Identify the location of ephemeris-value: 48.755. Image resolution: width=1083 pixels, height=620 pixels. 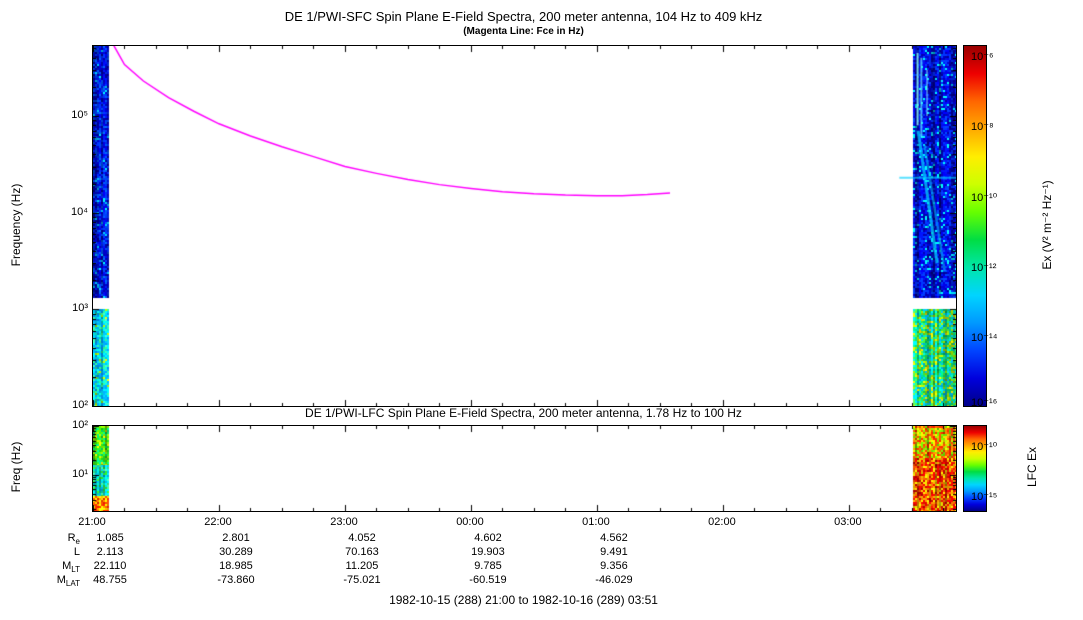
(110, 580).